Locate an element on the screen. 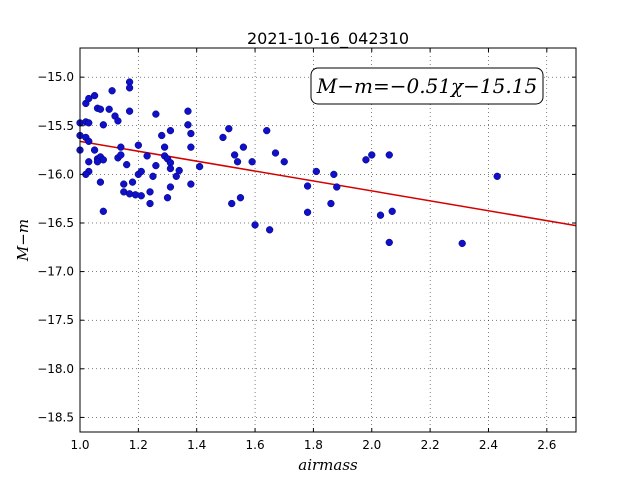  x-tick-label: 1.6 is located at coordinates (255, 445).